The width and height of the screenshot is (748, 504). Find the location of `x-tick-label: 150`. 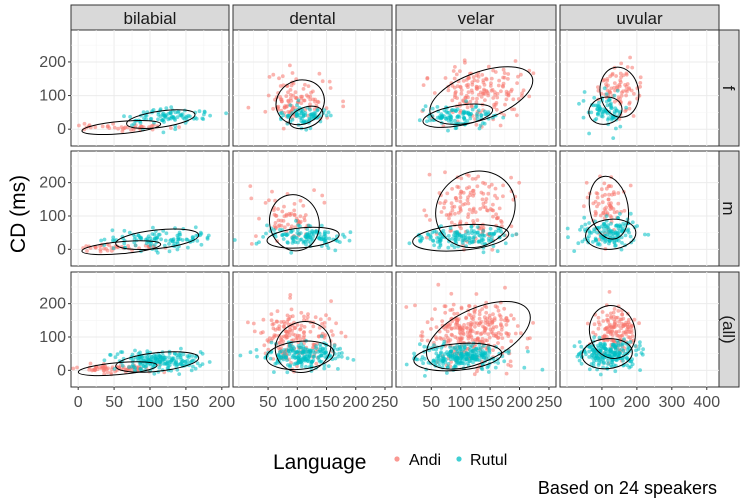

x-tick-label: 150 is located at coordinates (326, 402).